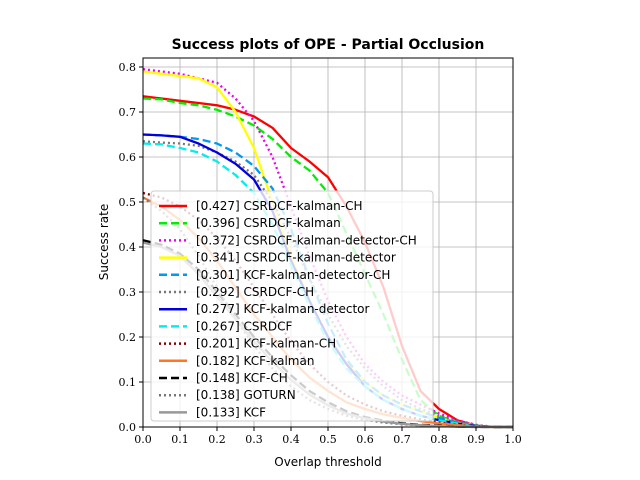 The width and height of the screenshot is (640, 480). I want to click on y-tick-label: 0.5, so click(128, 202).